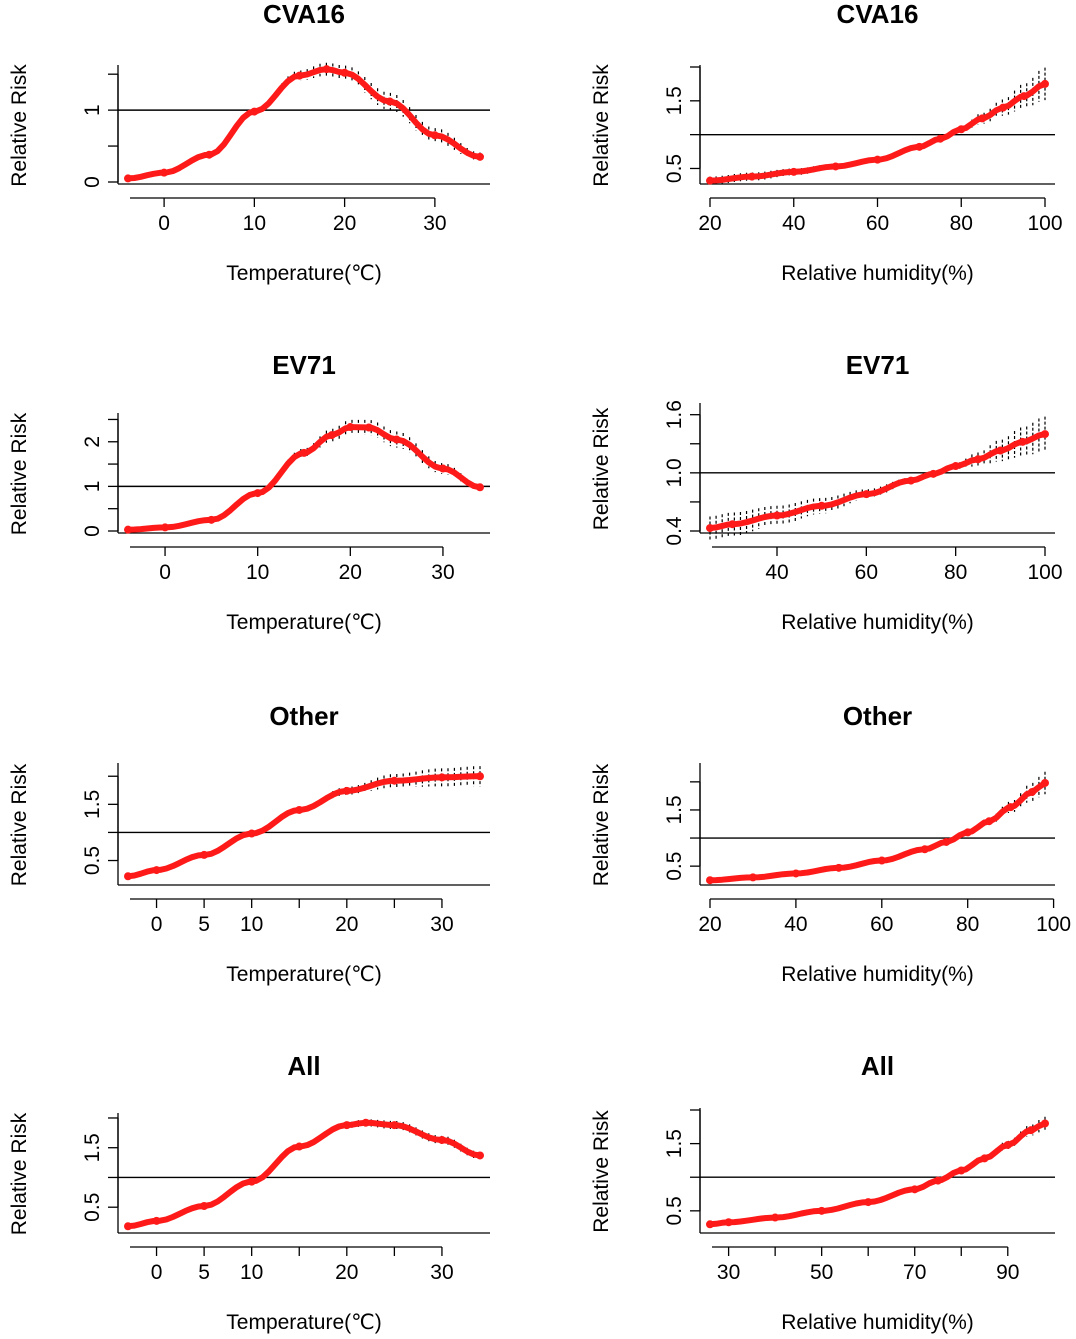  I want to click on y-tick-label: 1.0, so click(674, 472).